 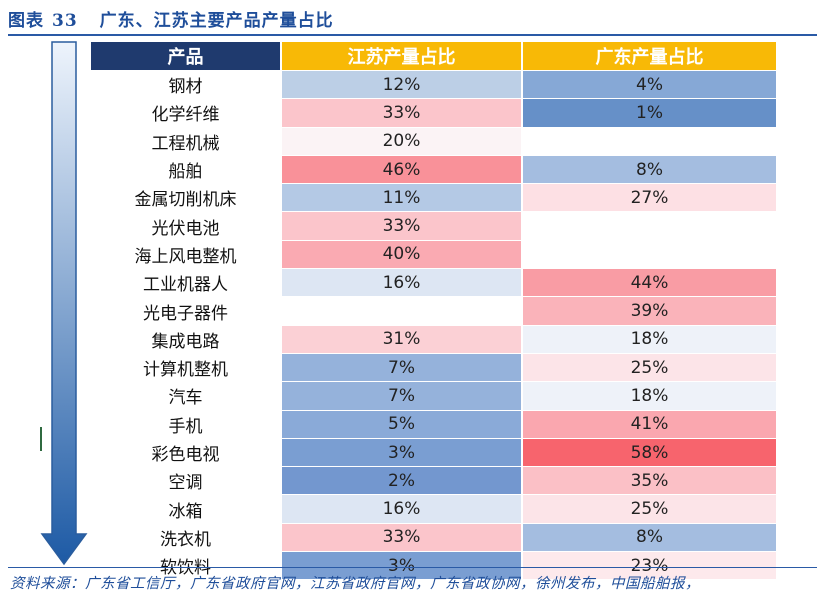 What do you see at coordinates (41, 439) in the screenshot?
I see `marker-line` at bounding box center [41, 439].